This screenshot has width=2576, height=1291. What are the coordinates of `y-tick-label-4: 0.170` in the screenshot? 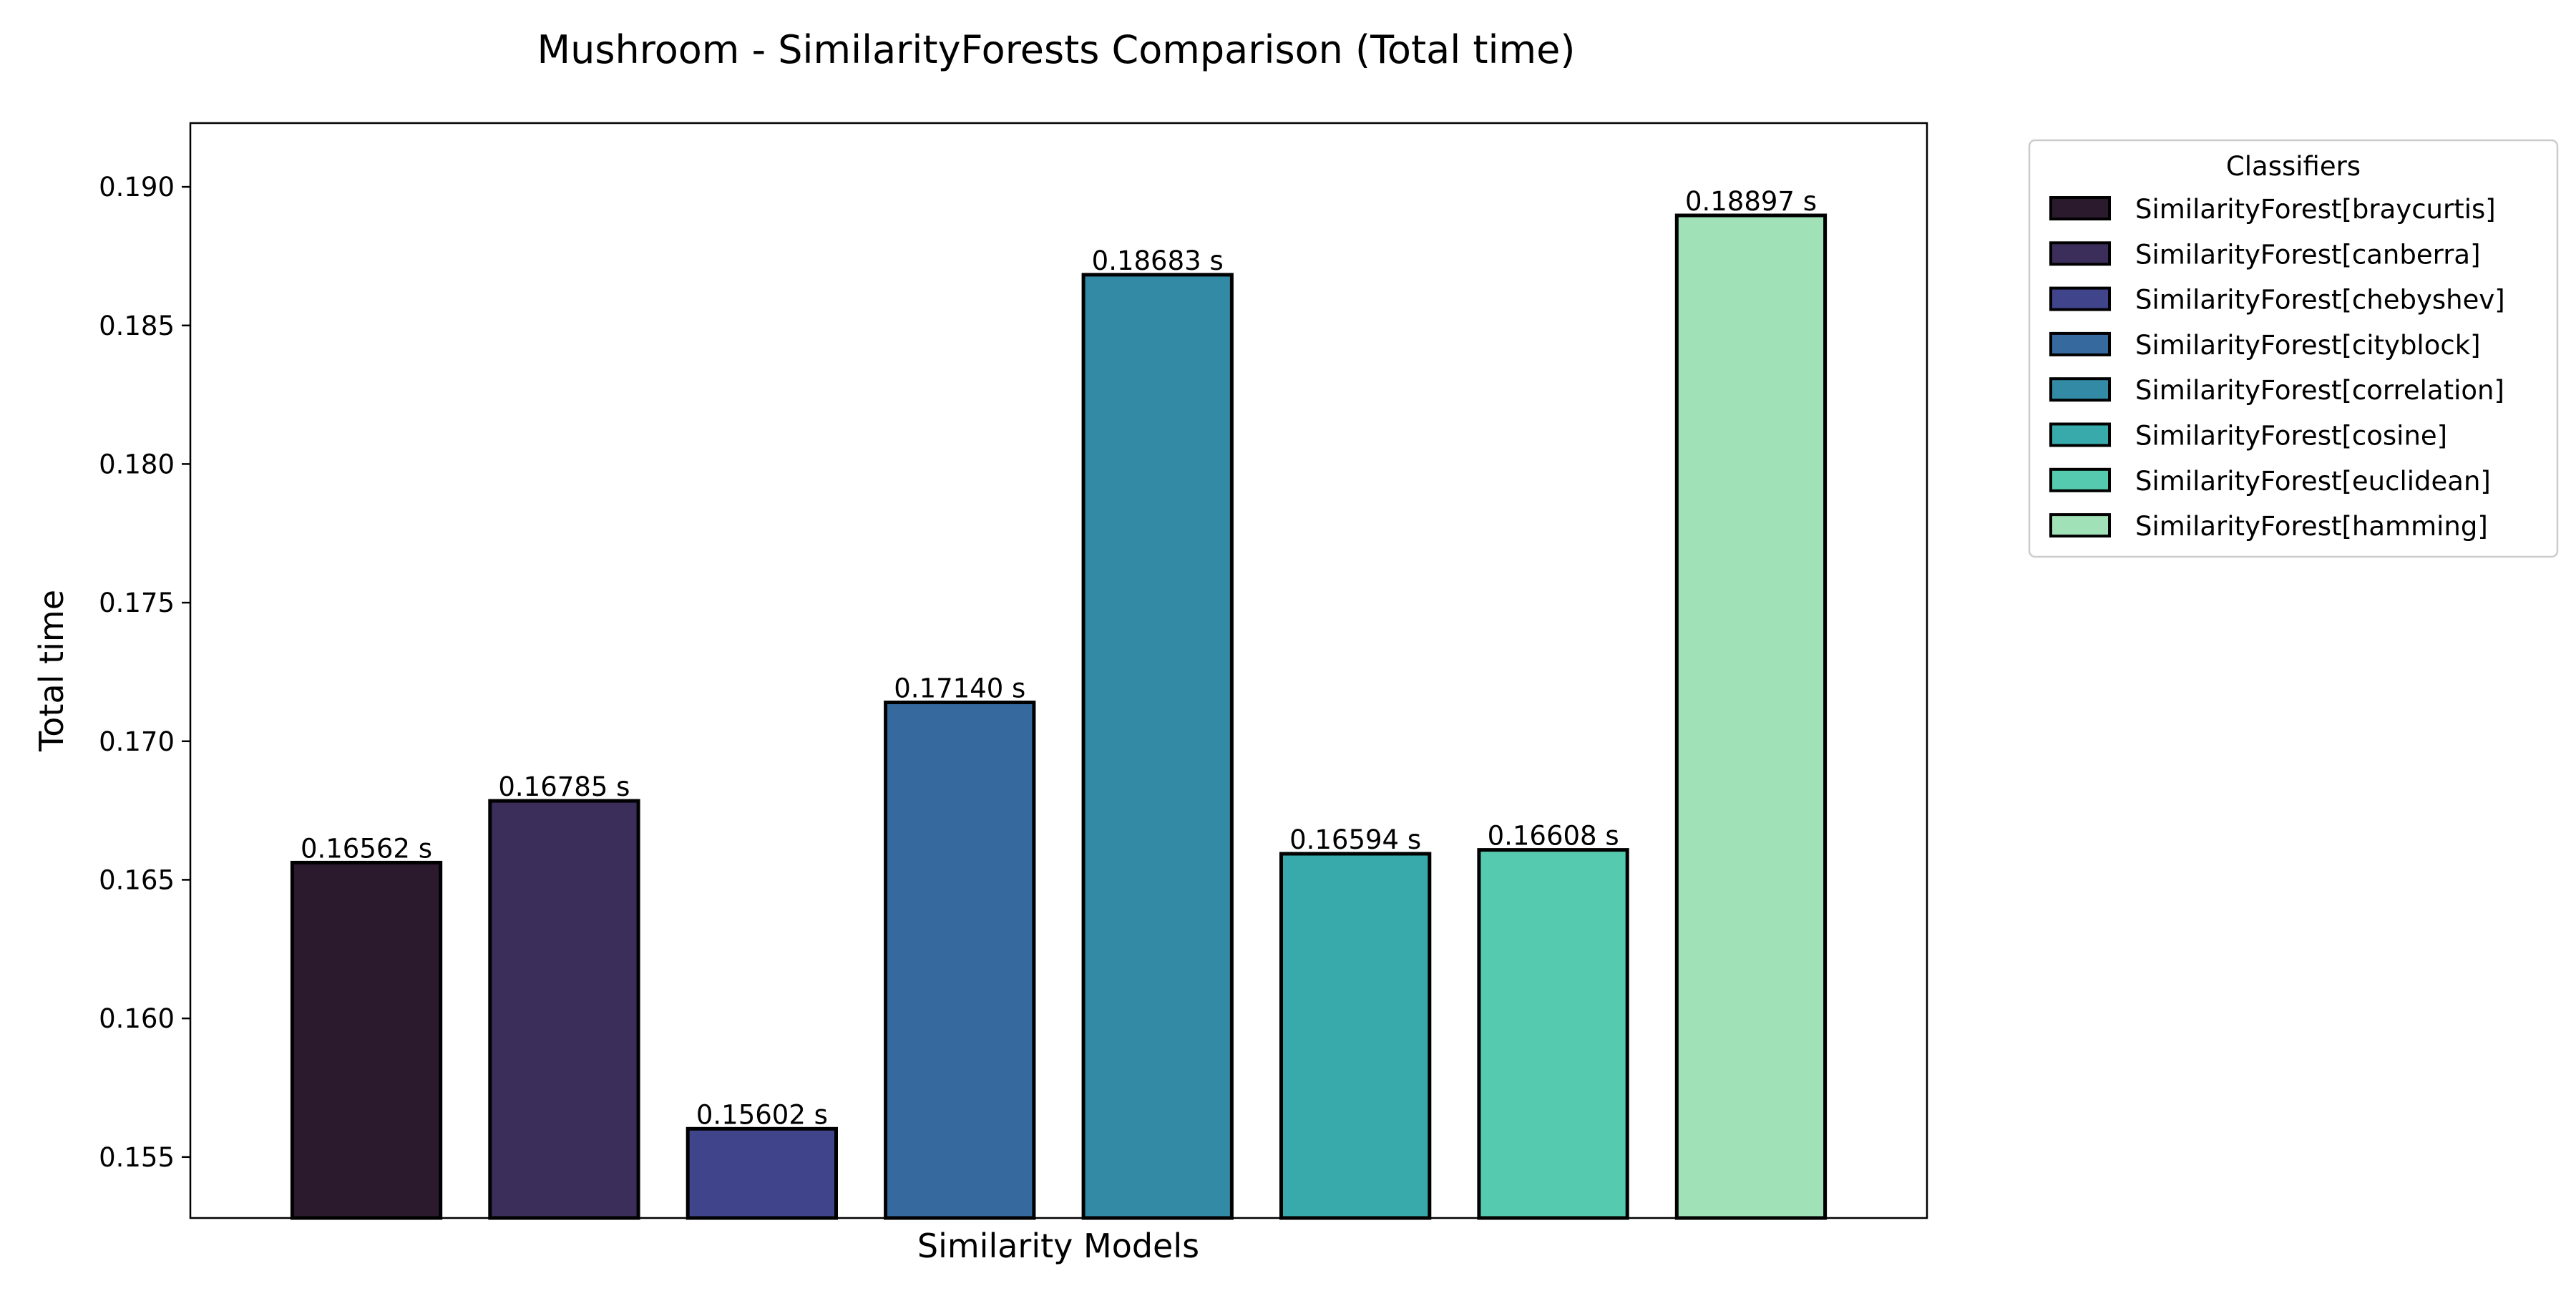 It's located at (137, 741).